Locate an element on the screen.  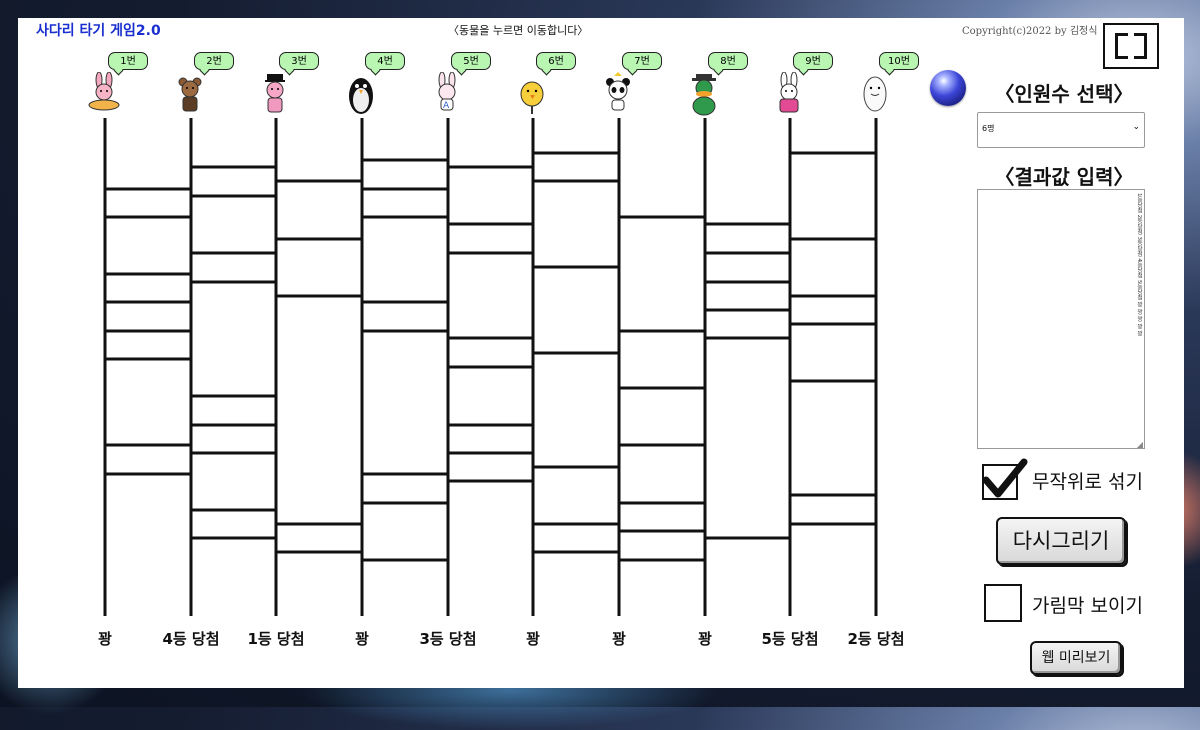
result-input-text: 1등당첨 2등당첨 3등당첨 4등당첨 5등당첨 꽝 꽝 꽝 꽝 꽝 is located at coordinates (1139, 265).